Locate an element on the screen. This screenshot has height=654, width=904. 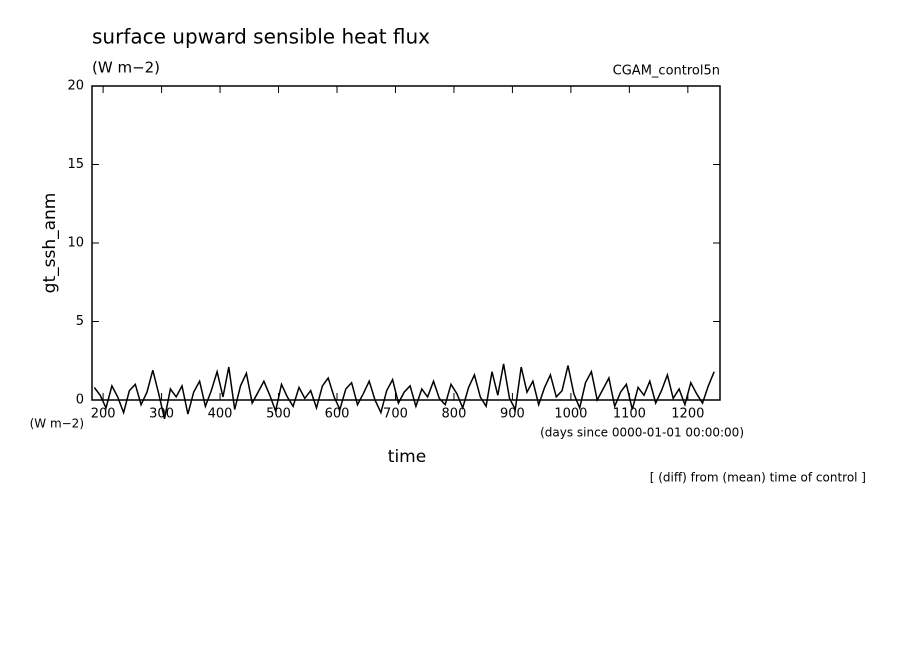
data-line is located at coordinates (404, 391).